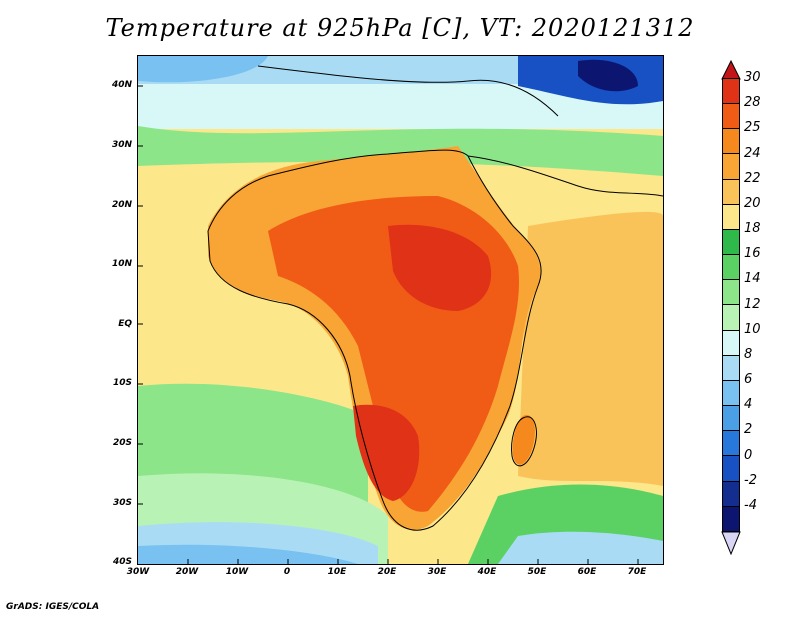 The width and height of the screenshot is (800, 618). What do you see at coordinates (748, 354) in the screenshot?
I see `colorbar-label: 8` at bounding box center [748, 354].